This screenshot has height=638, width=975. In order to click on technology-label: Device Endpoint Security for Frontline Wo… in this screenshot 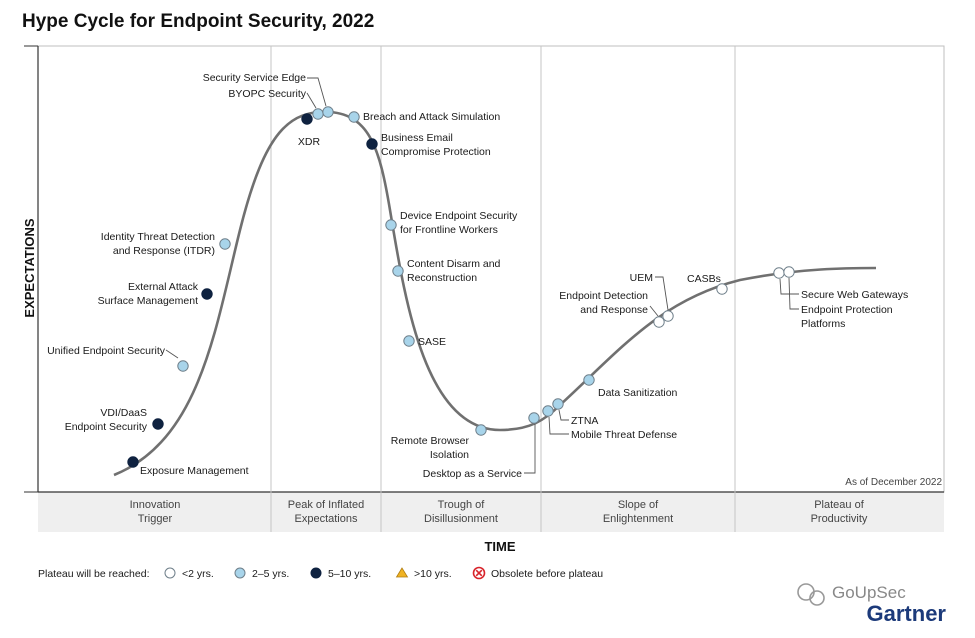, I will do `click(459, 223)`.